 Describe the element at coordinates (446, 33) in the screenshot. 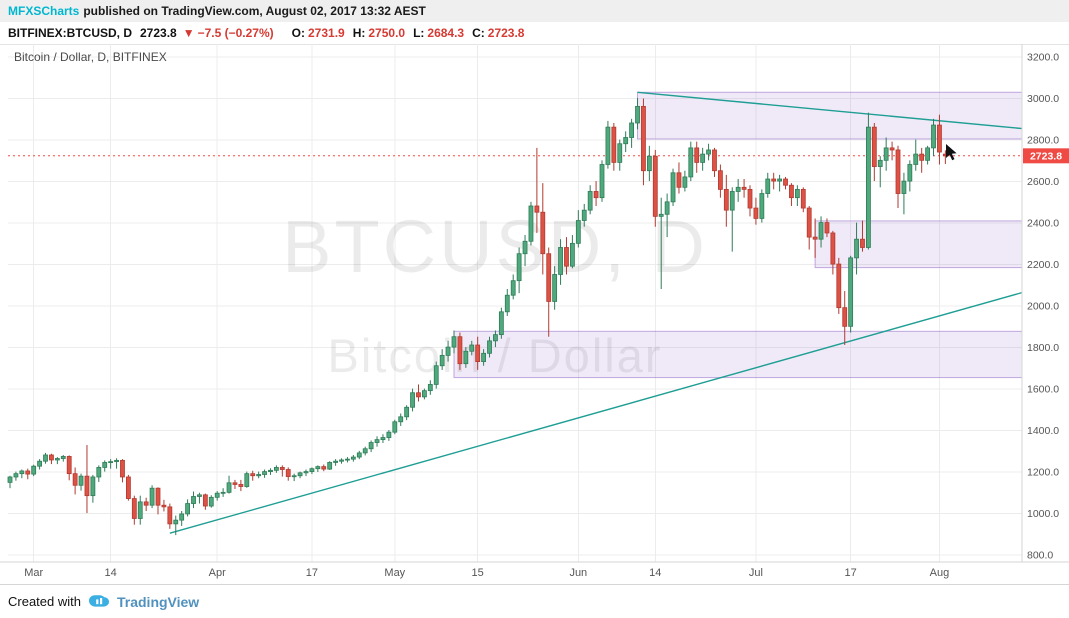

I see `low-value: 2684.3` at that location.